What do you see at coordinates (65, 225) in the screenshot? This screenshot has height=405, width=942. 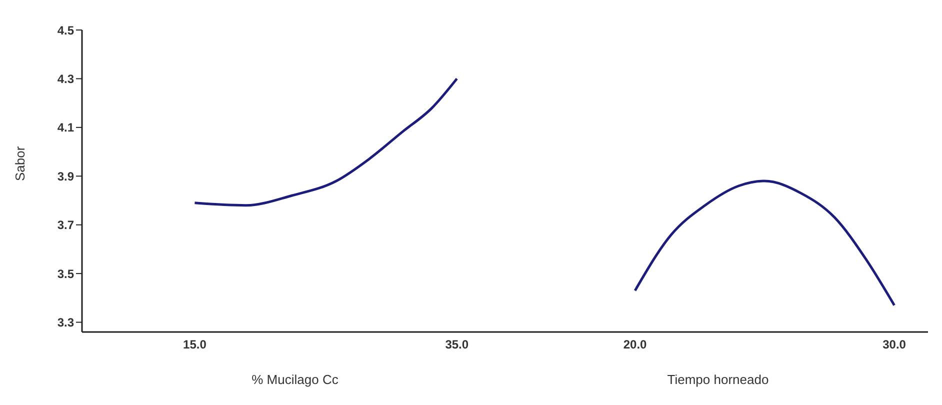 I see `y-tick-label: 3.7` at bounding box center [65, 225].